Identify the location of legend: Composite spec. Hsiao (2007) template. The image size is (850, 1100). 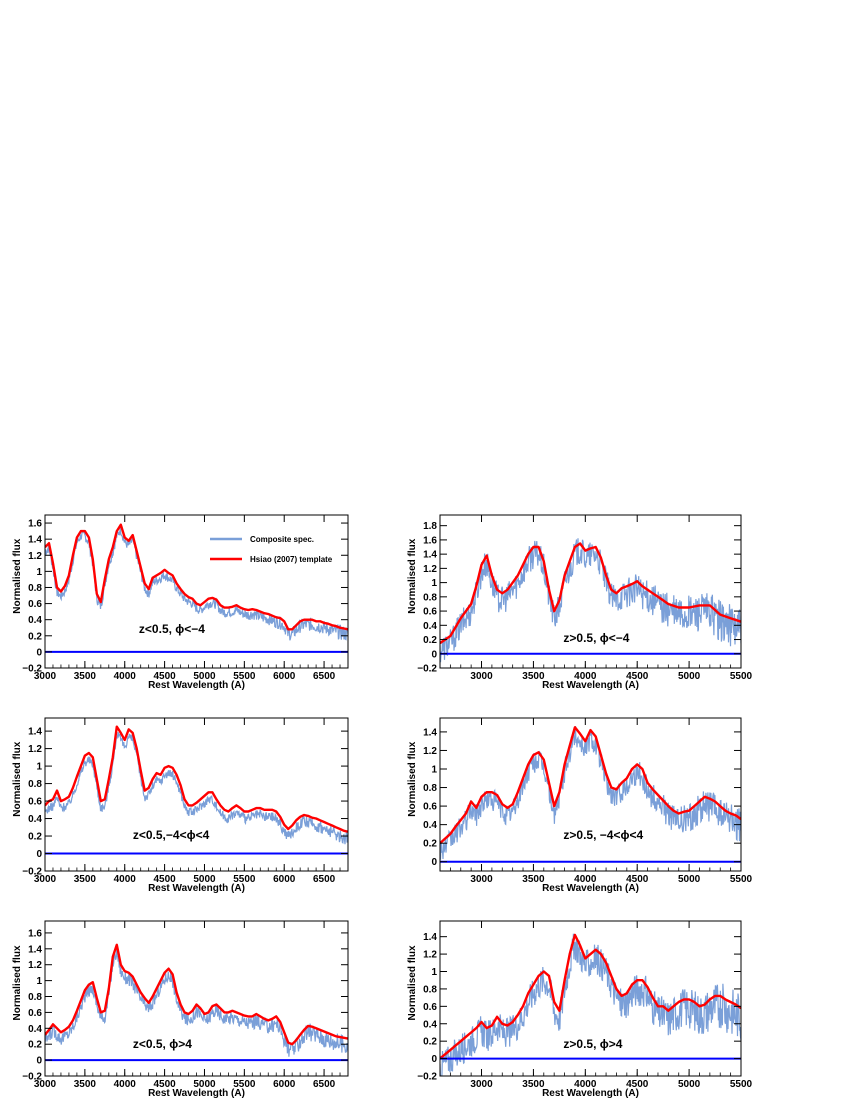
(271, 549).